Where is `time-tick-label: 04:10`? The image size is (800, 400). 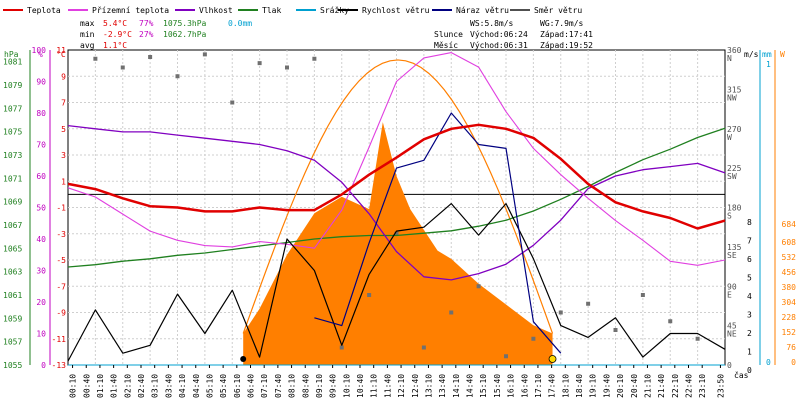 time-tick-label: 04:10 is located at coordinates (182, 386).